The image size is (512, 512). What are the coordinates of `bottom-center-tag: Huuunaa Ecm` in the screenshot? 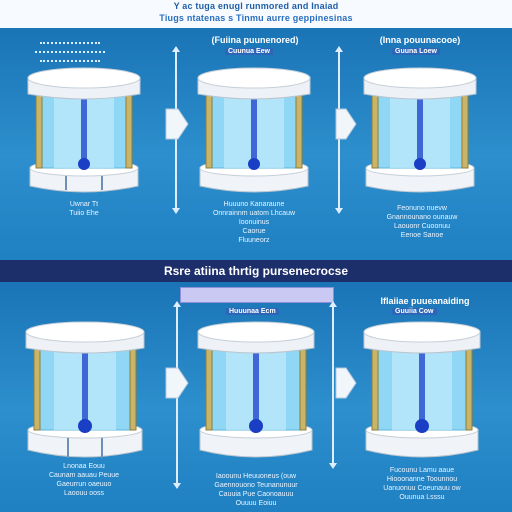 It's located at (252, 311).